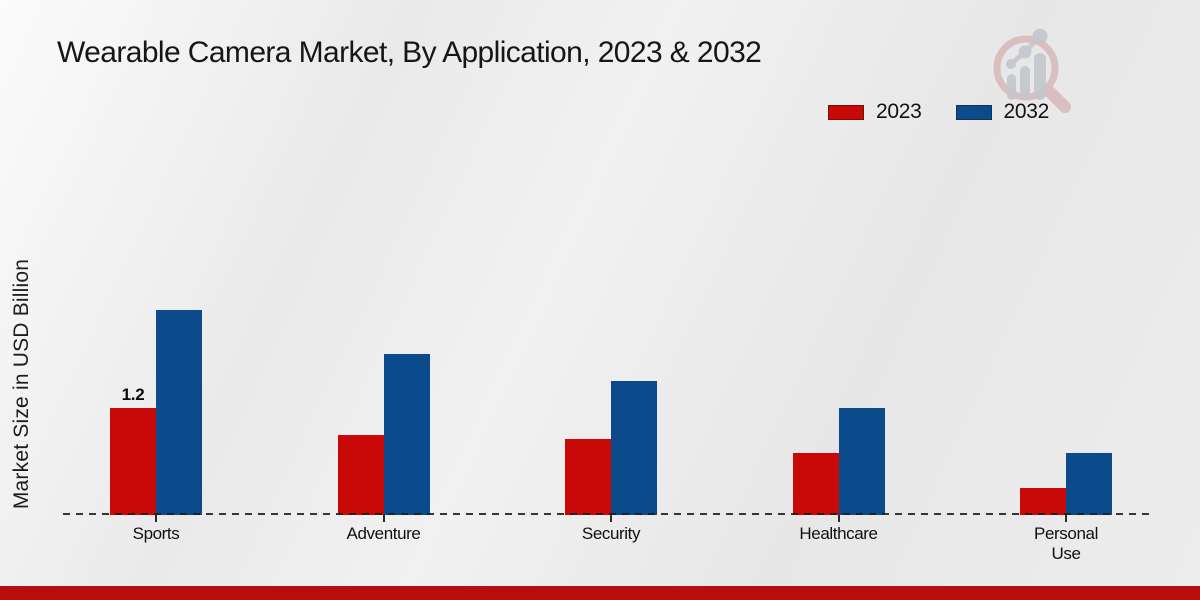 The image size is (1200, 600). Describe the element at coordinates (611, 533) in the screenshot. I see `category-label: Security` at that location.